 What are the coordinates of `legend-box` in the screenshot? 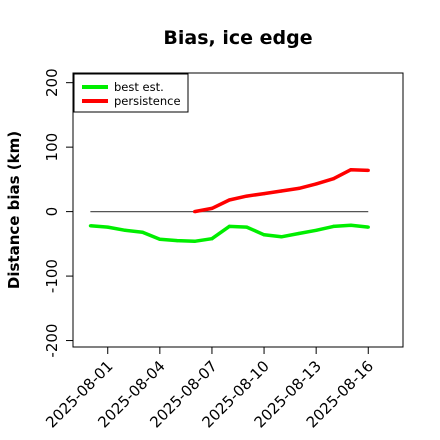 It's located at (131, 93).